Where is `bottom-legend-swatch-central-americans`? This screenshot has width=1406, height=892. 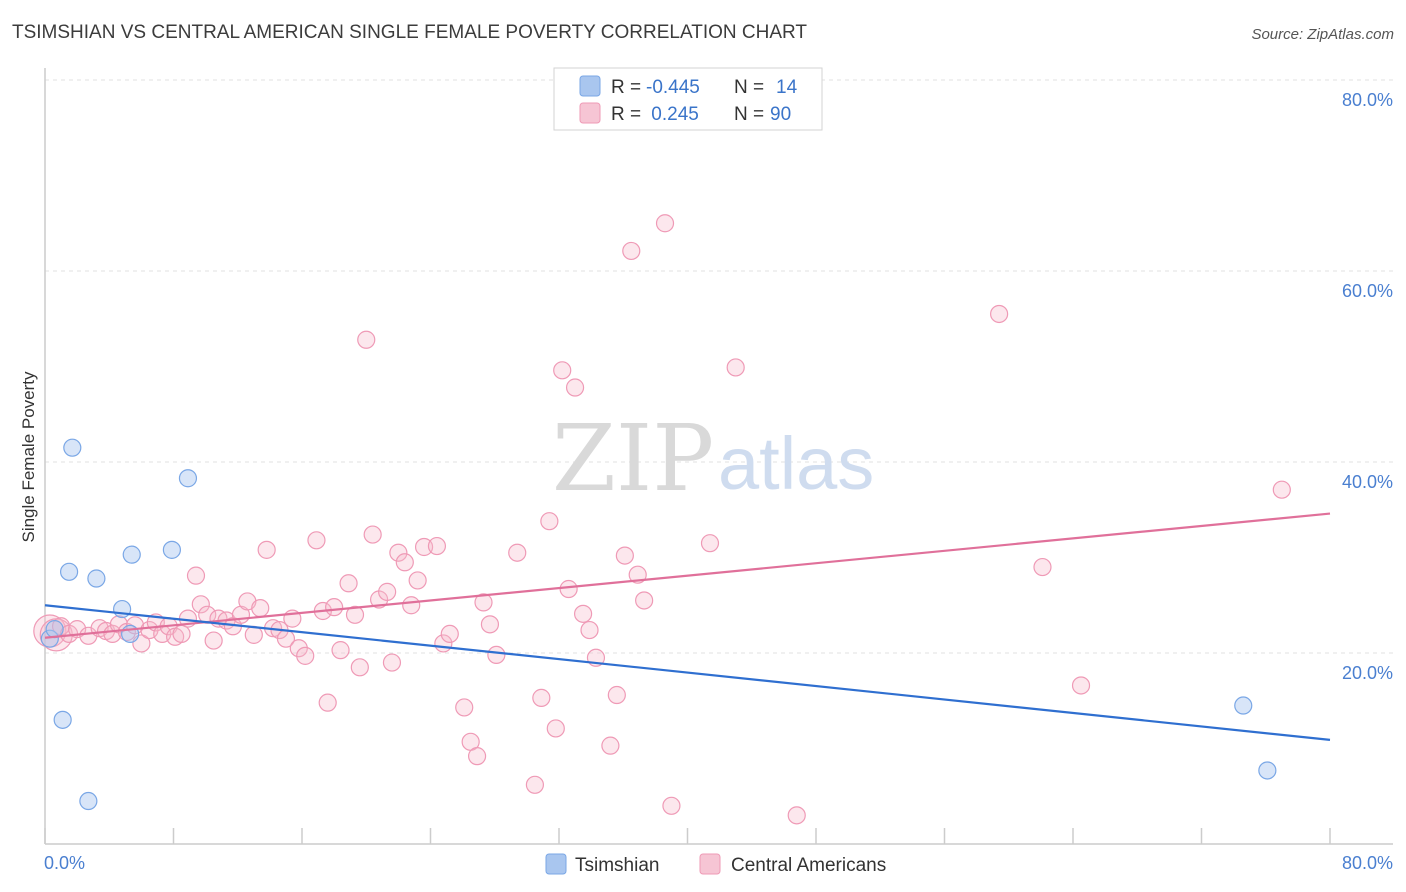 bottom-legend-swatch-central-americans is located at coordinates (710, 864).